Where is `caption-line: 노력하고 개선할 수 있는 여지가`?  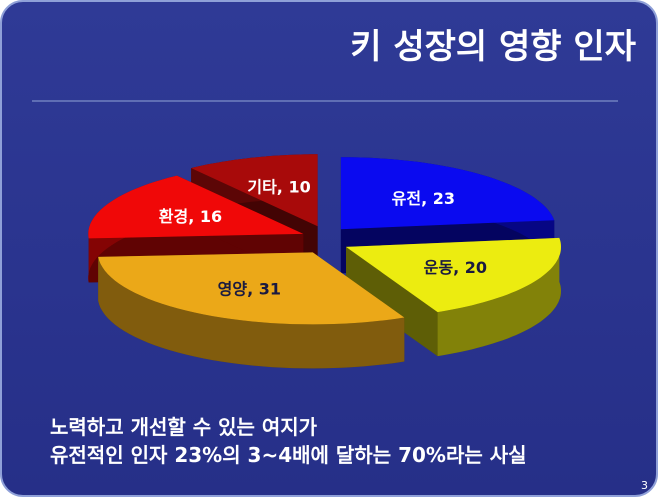
caption-line: 노력하고 개선할 수 있는 여지가 is located at coordinates (184, 427).